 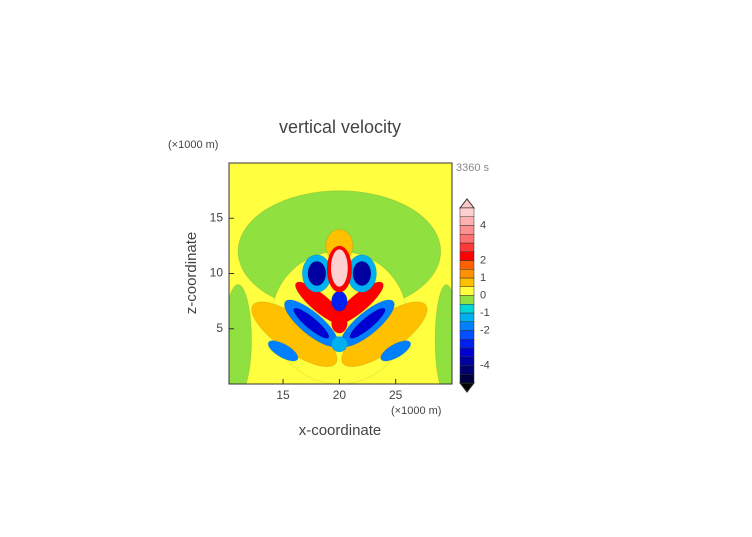 What do you see at coordinates (483, 260) in the screenshot?
I see `colorbar-label: 2` at bounding box center [483, 260].